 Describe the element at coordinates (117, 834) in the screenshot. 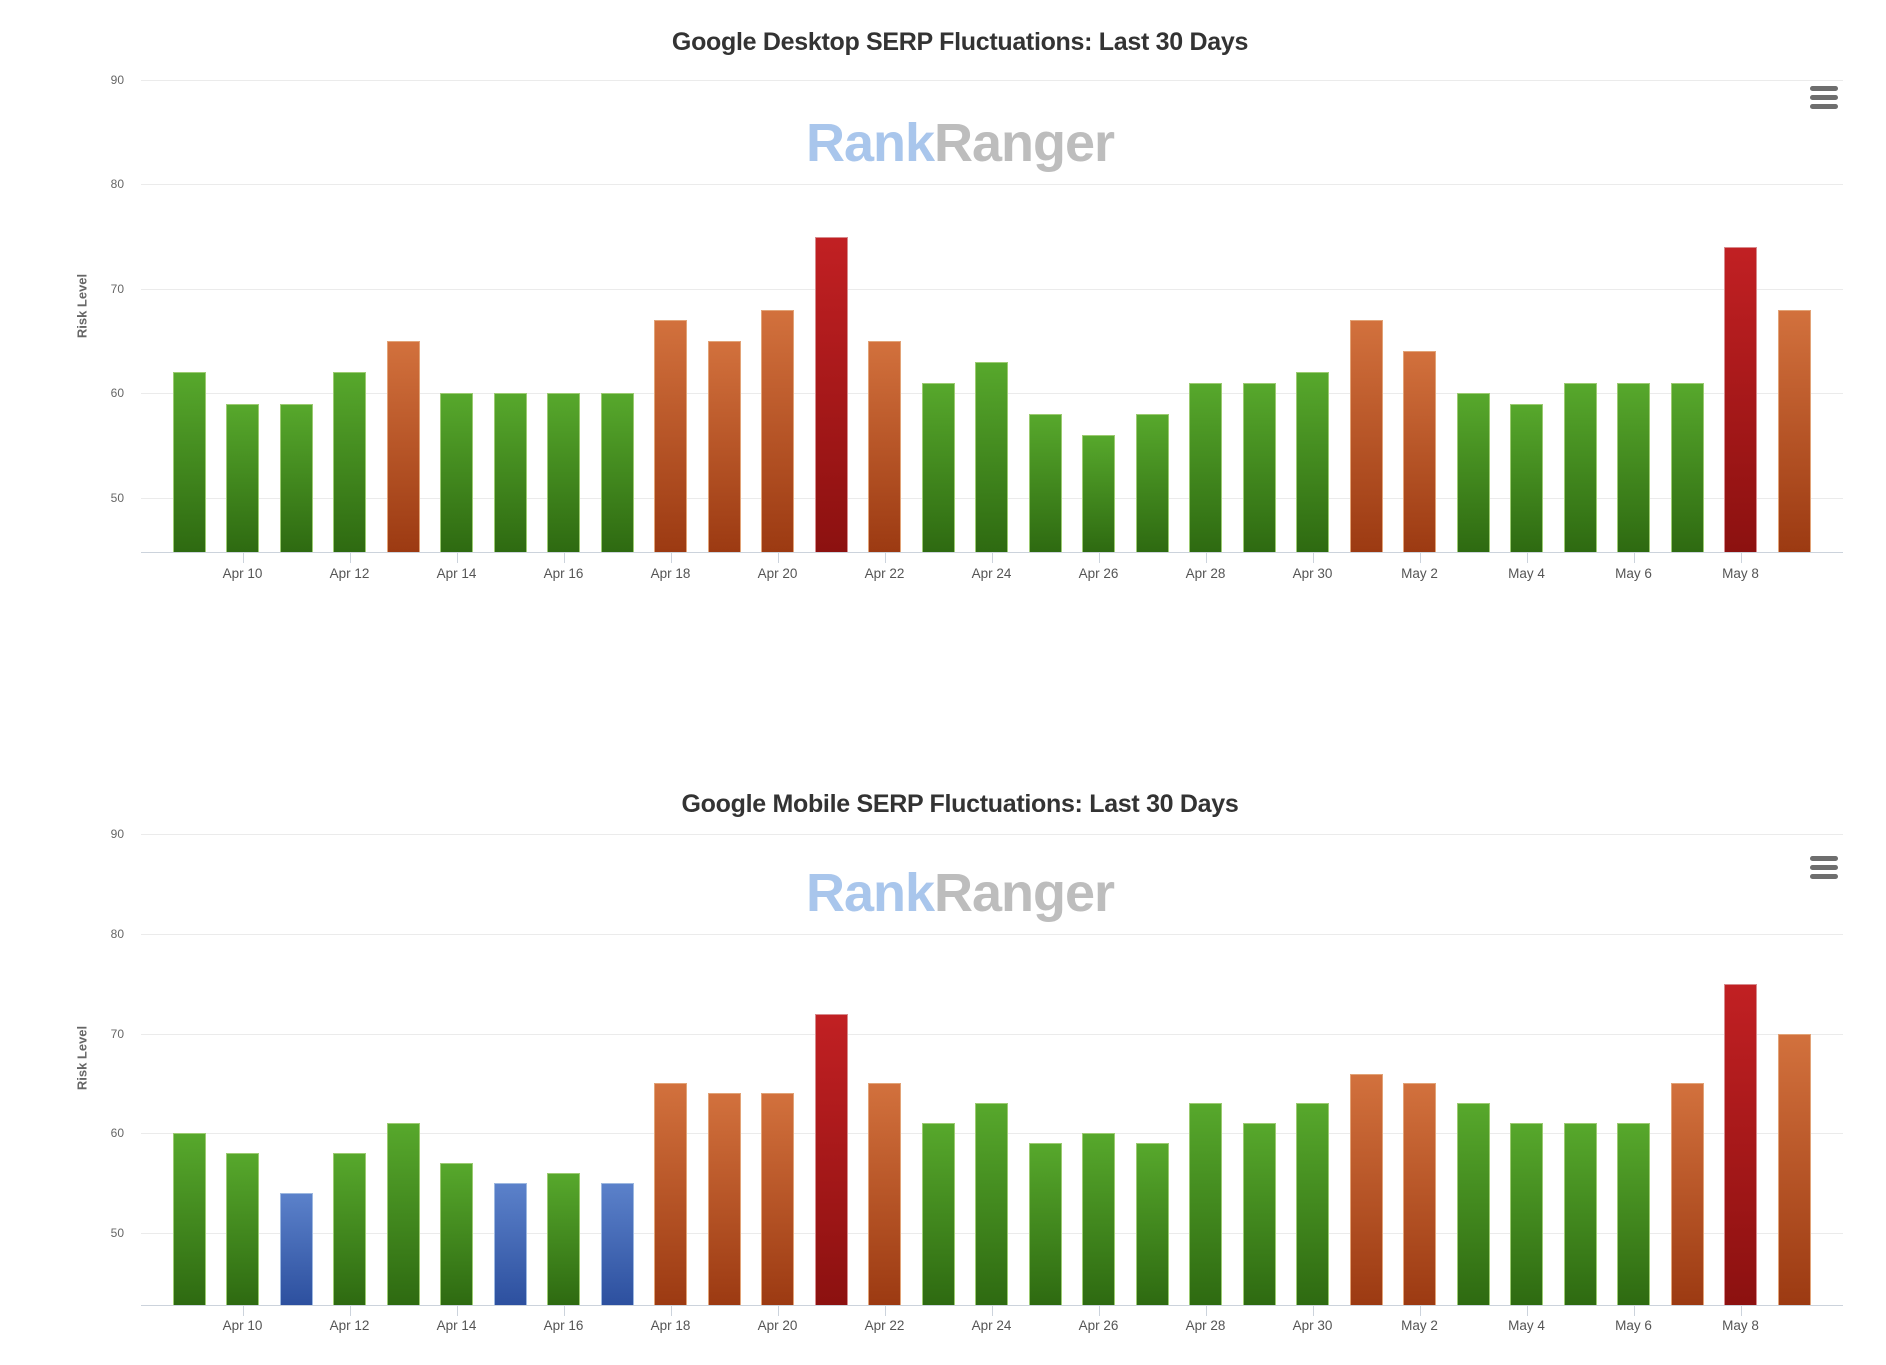

I see `y-axis-label: 90` at that location.